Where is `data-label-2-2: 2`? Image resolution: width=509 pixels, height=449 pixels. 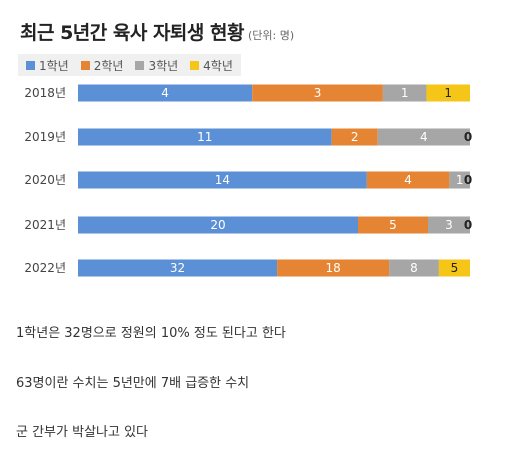 data-label-2-2: 2 is located at coordinates (355, 137).